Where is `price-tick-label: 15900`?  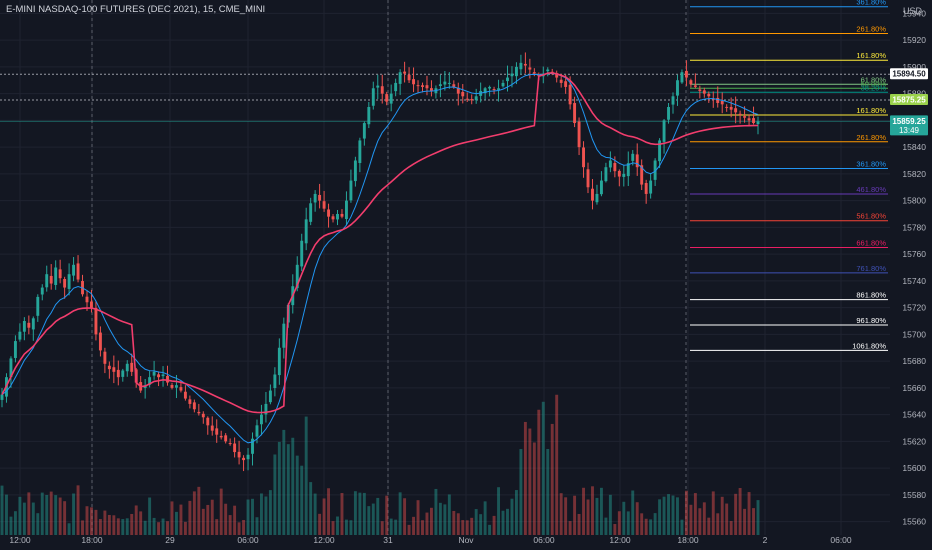
price-tick-label: 15900 is located at coordinates (914, 67).